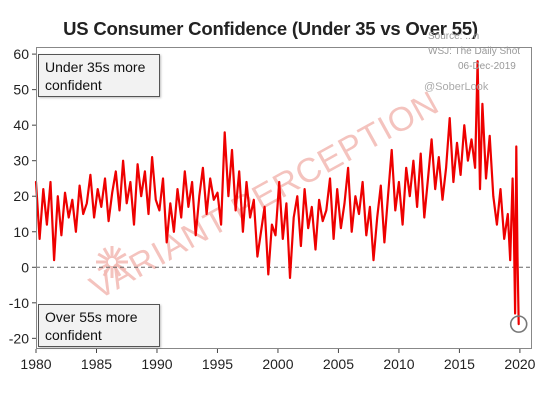 The height and width of the screenshot is (405, 541). I want to click on y-tick-label: 50, so click(21, 90).